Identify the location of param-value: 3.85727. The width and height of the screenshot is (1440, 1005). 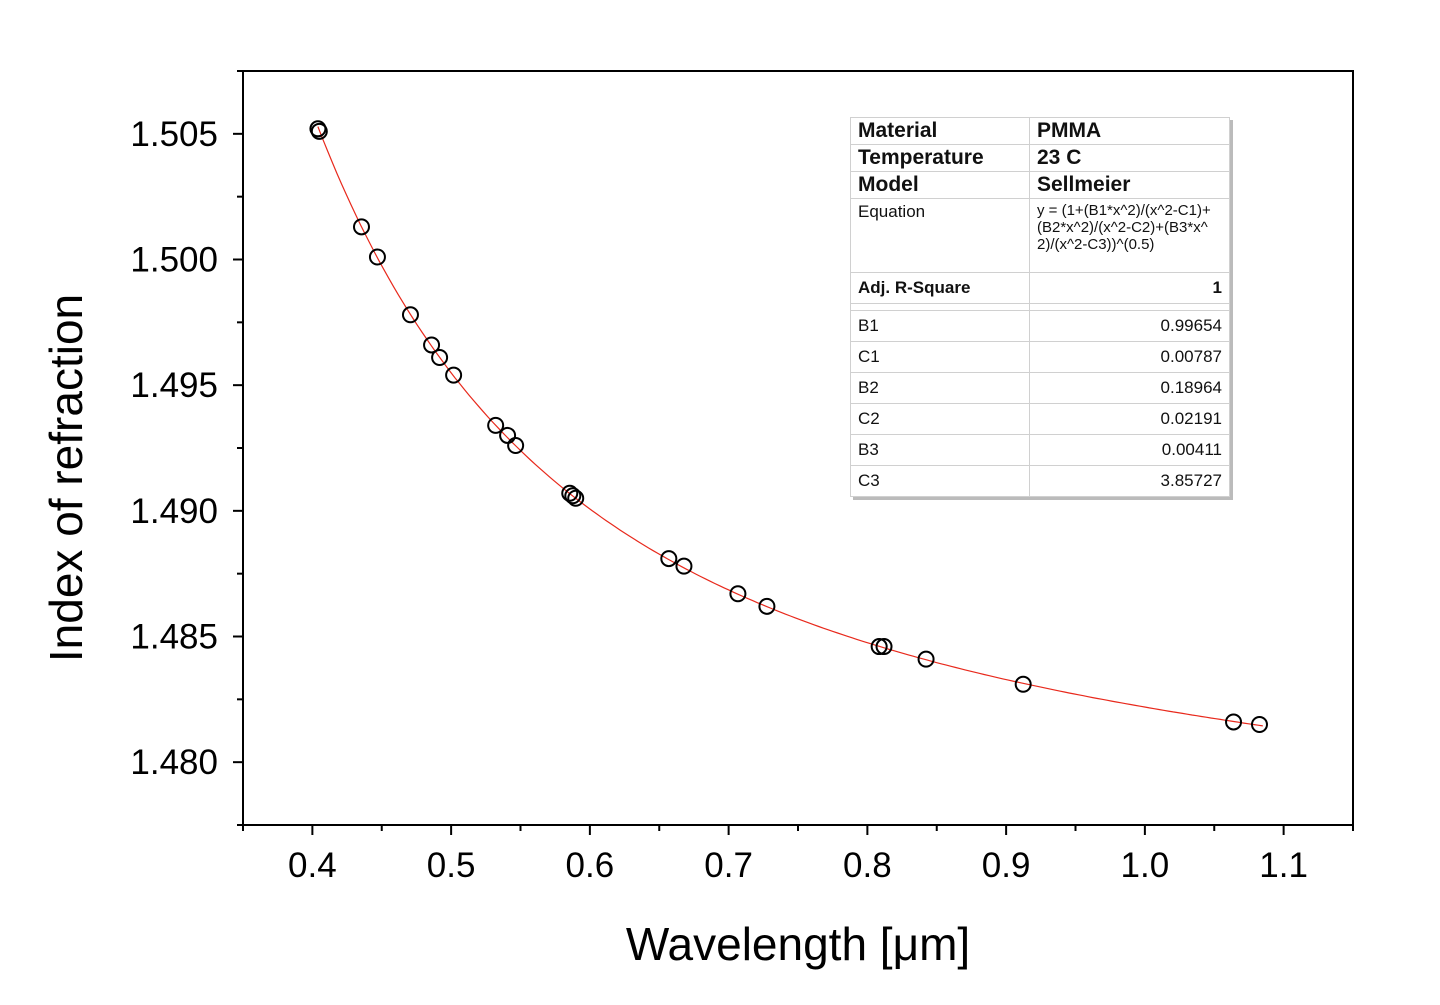
(1129, 481).